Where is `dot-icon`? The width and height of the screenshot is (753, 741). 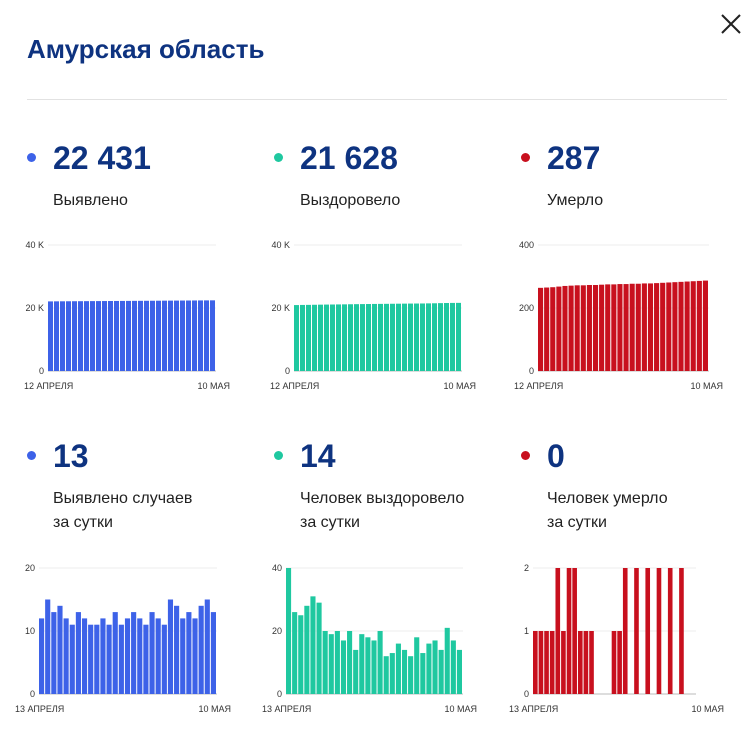 dot-icon is located at coordinates (525, 157).